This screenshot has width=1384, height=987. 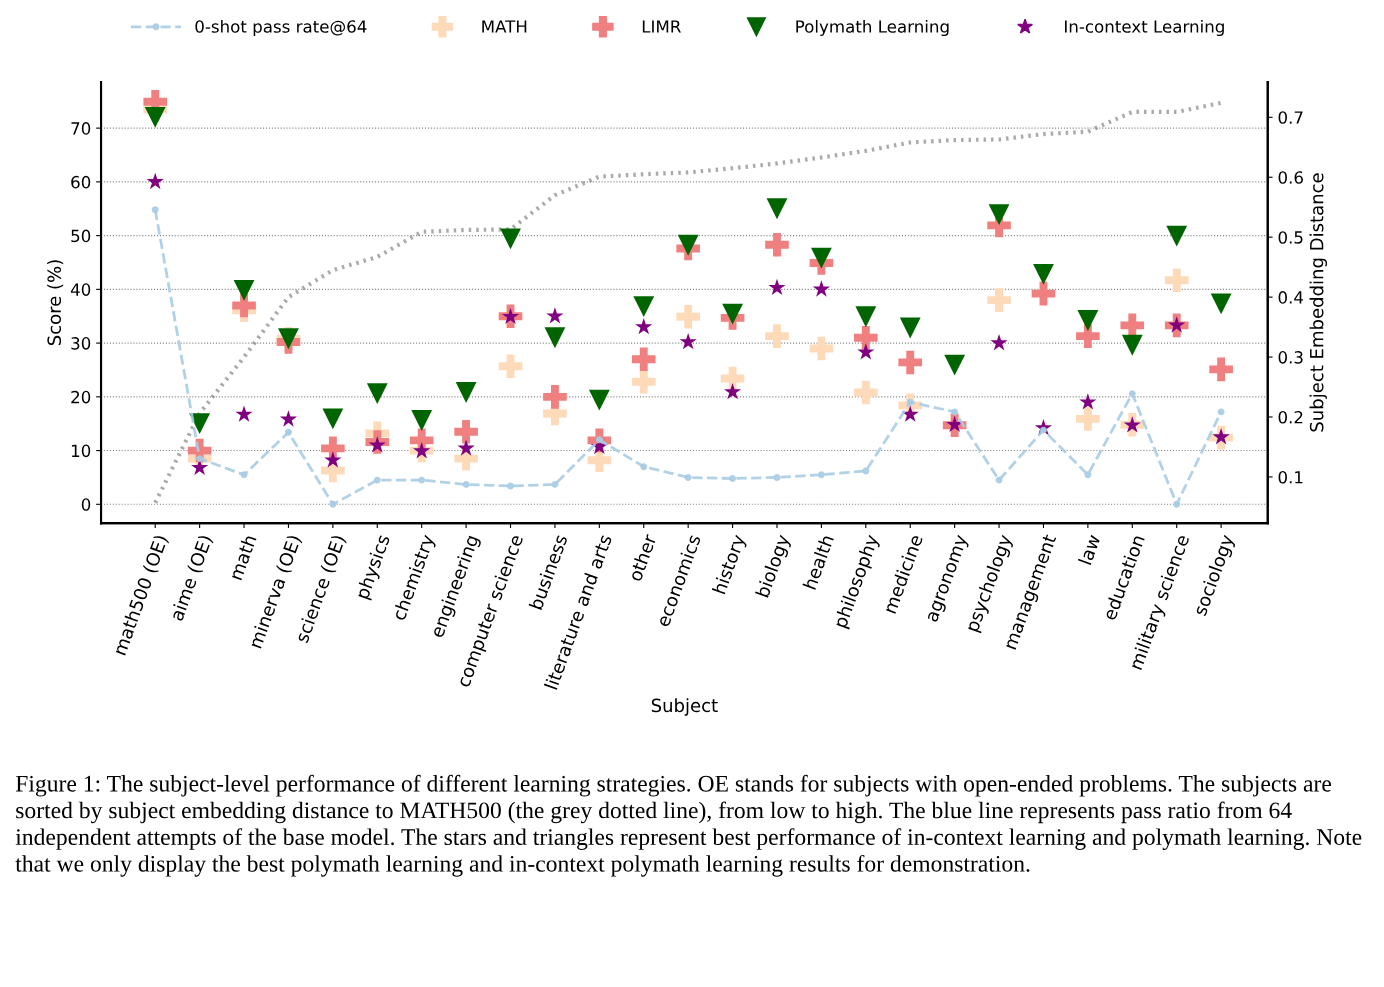 What do you see at coordinates (1290, 357) in the screenshot?
I see `y2-tick-label: 0.3` at bounding box center [1290, 357].